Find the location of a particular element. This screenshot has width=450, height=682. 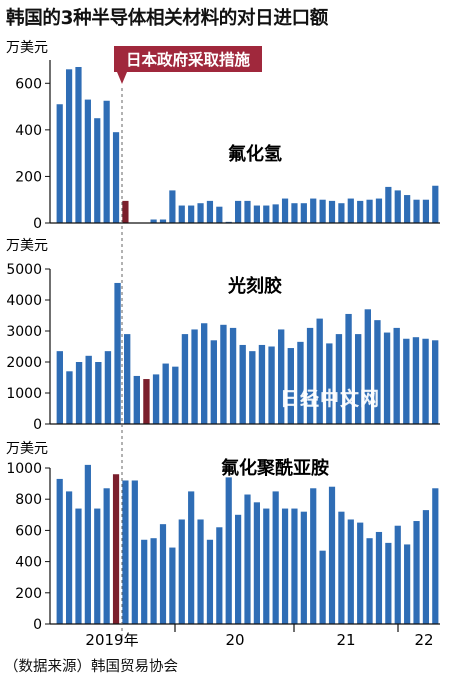

series-label-2: 光刻胶 is located at coordinates (254, 286).